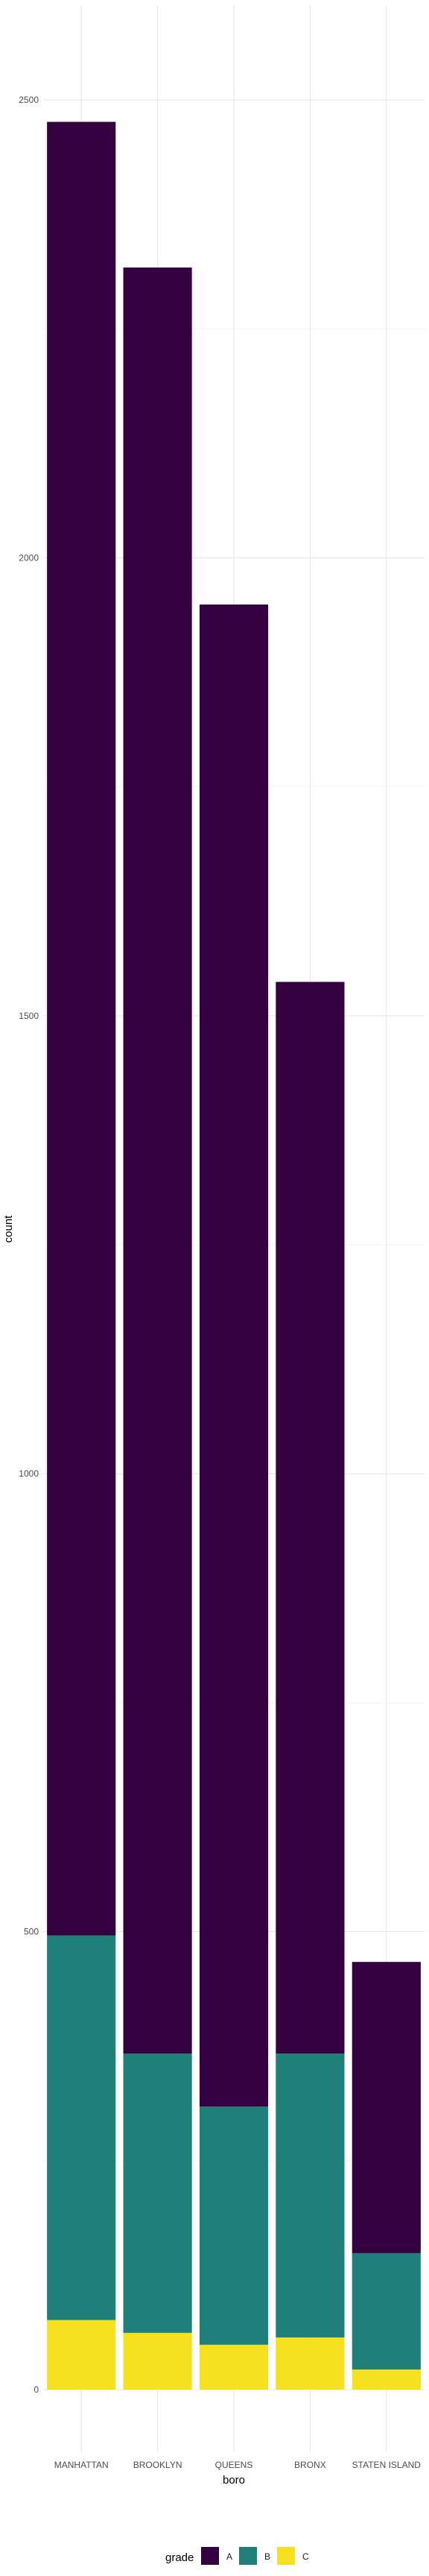 Image resolution: width=429 pixels, height=2576 pixels. What do you see at coordinates (29, 558) in the screenshot?
I see `y-tick-label: 2000` at bounding box center [29, 558].